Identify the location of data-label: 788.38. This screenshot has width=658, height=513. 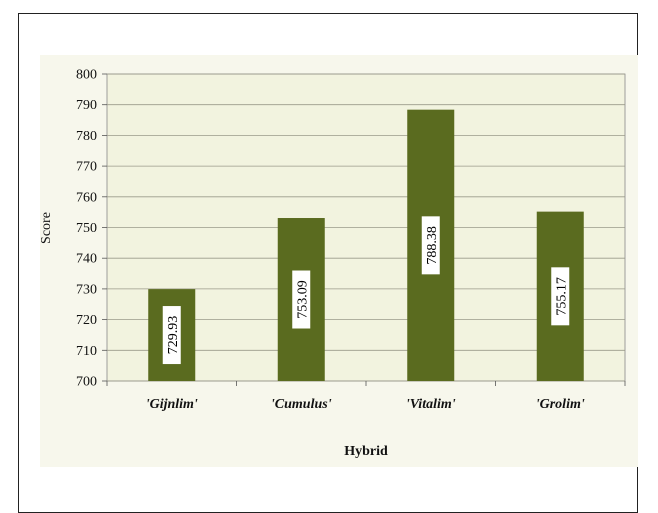
(432, 245).